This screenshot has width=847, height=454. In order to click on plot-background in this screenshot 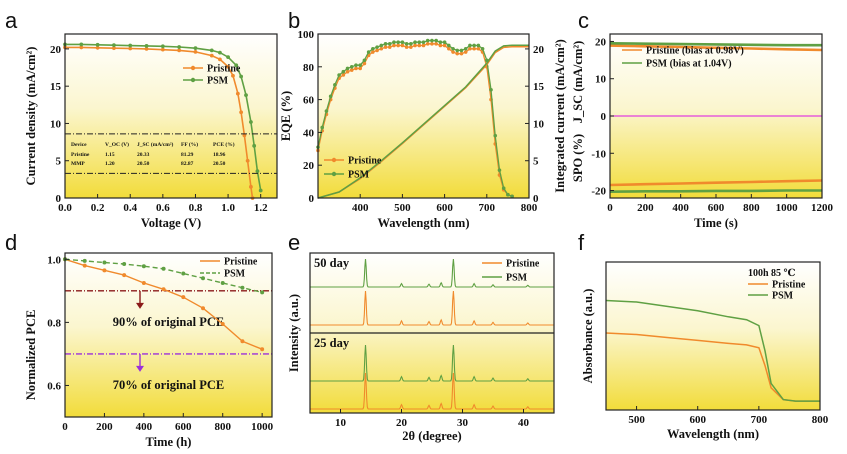, I will do `click(713, 336)`.